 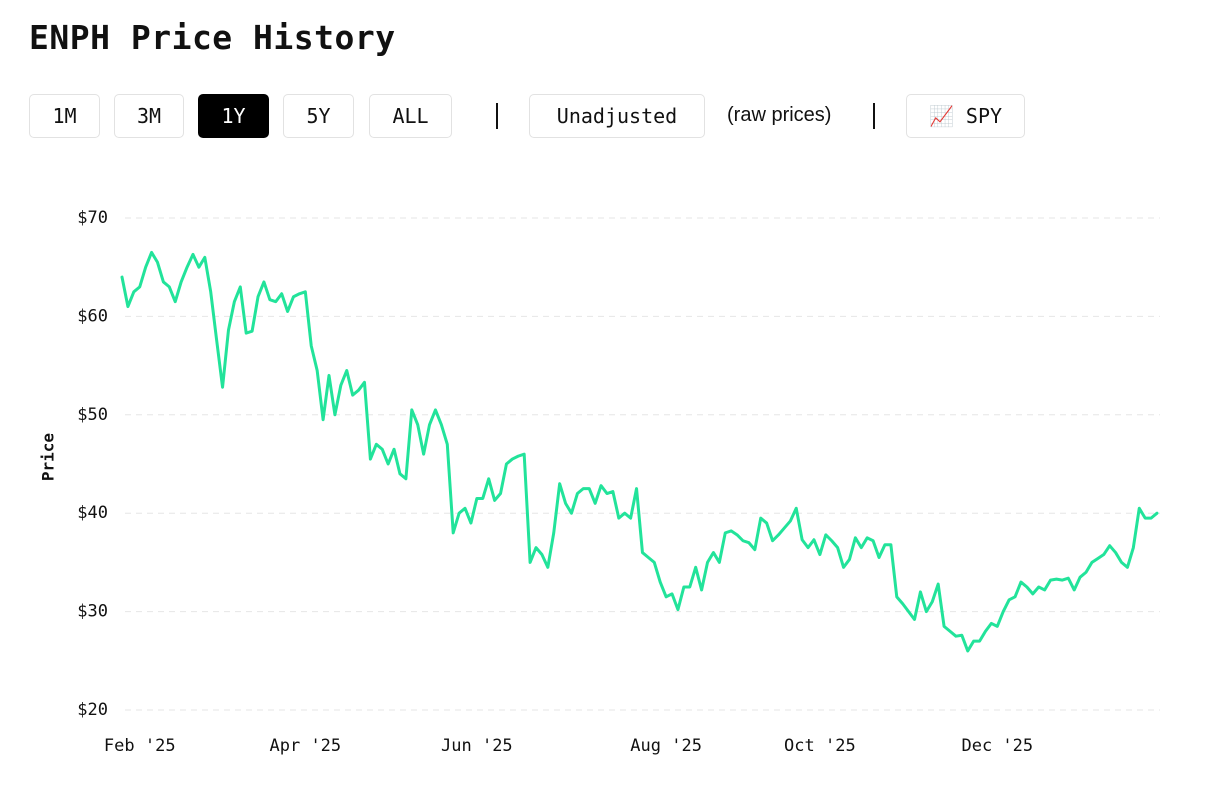 I want to click on y-tick-label: $40, so click(x=92, y=513).